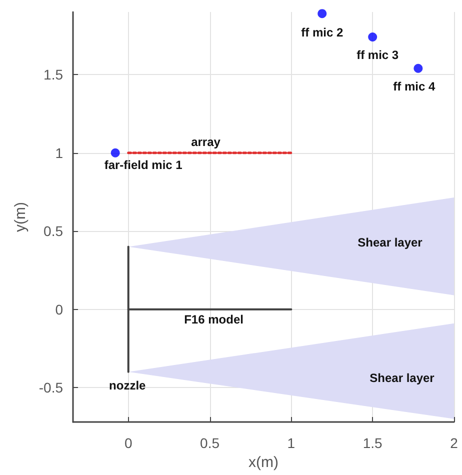  What do you see at coordinates (51, 388) in the screenshot?
I see `y-tick-label: -0.5` at bounding box center [51, 388].